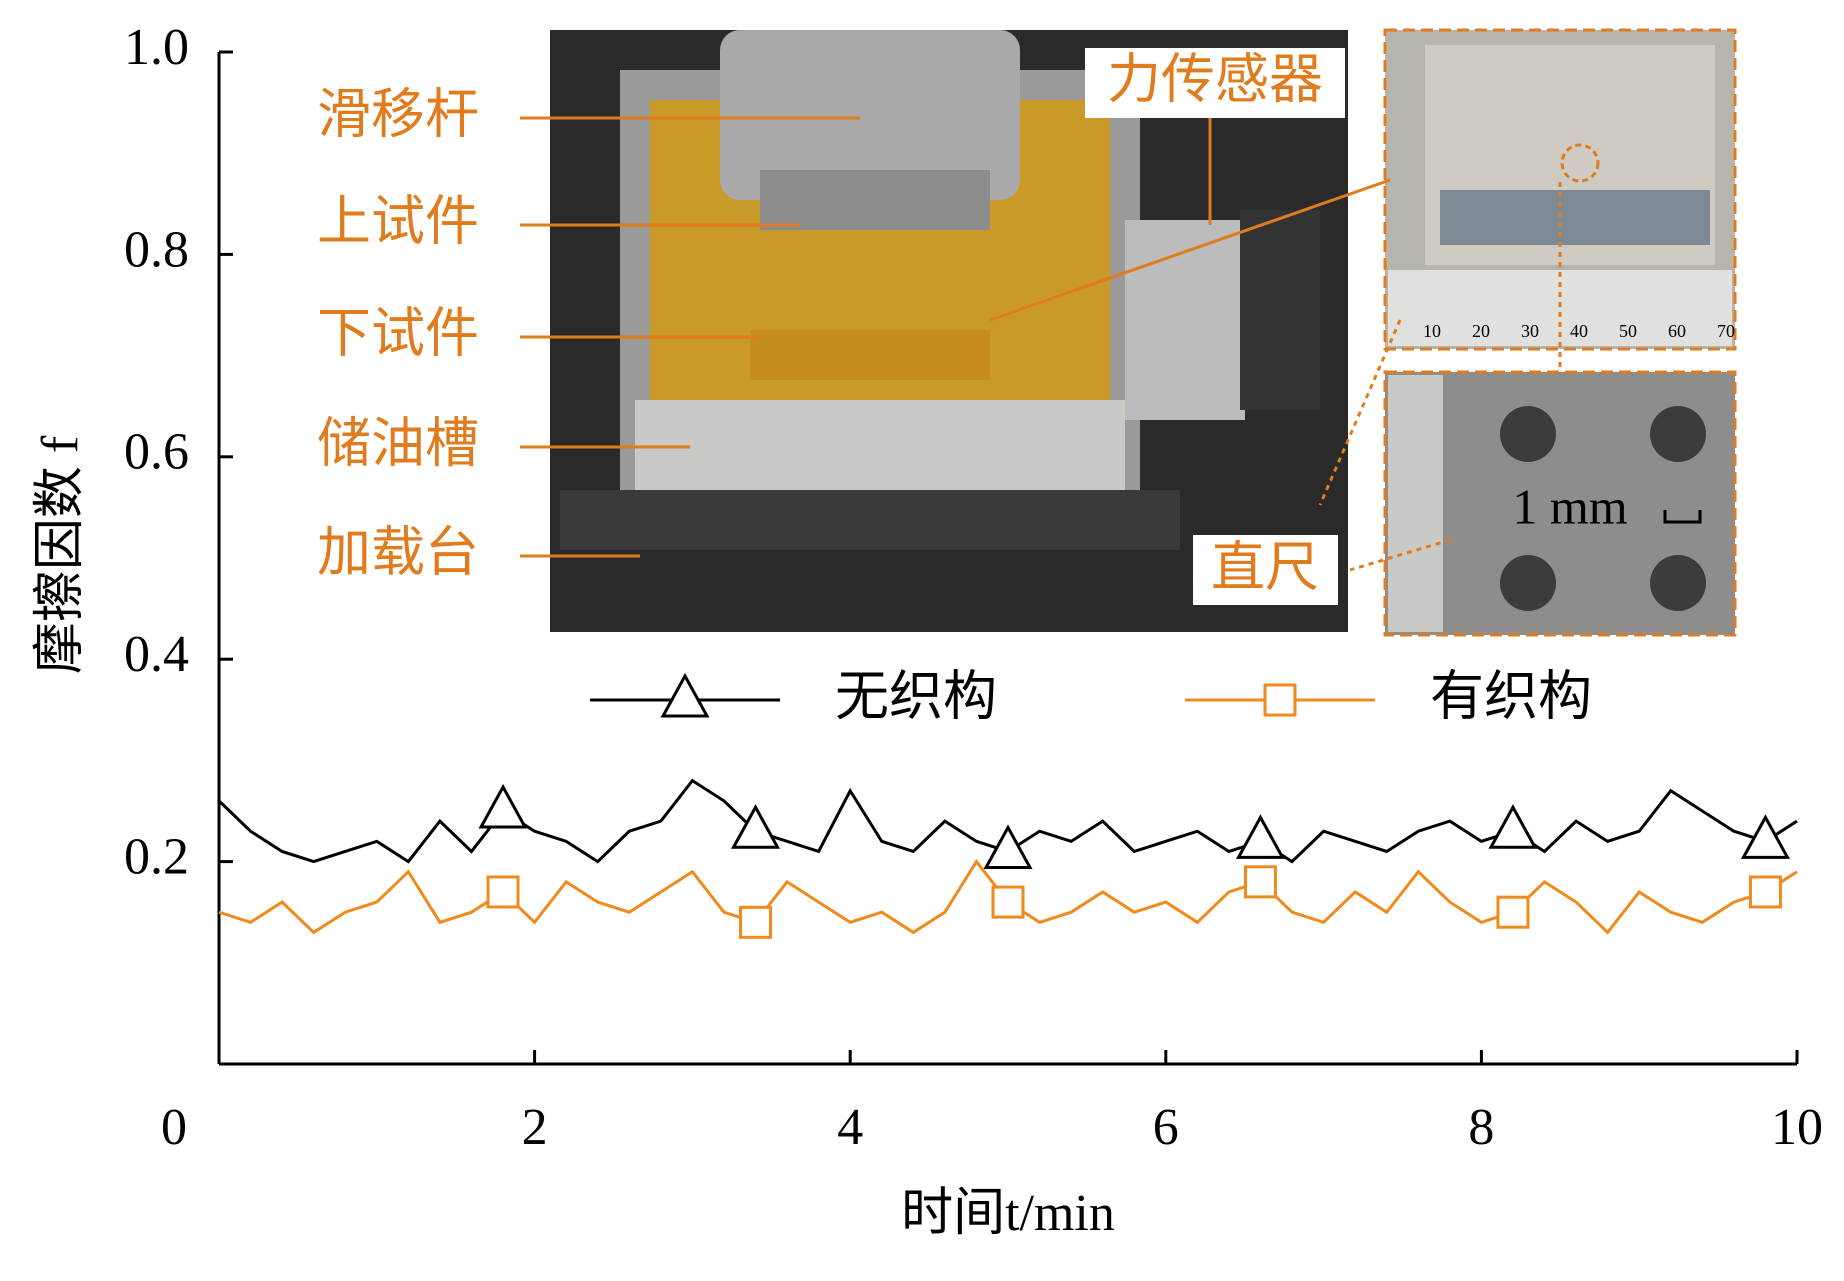 The width and height of the screenshot is (1844, 1281). I want to click on ruler-tick-label: 50, so click(1628, 331).